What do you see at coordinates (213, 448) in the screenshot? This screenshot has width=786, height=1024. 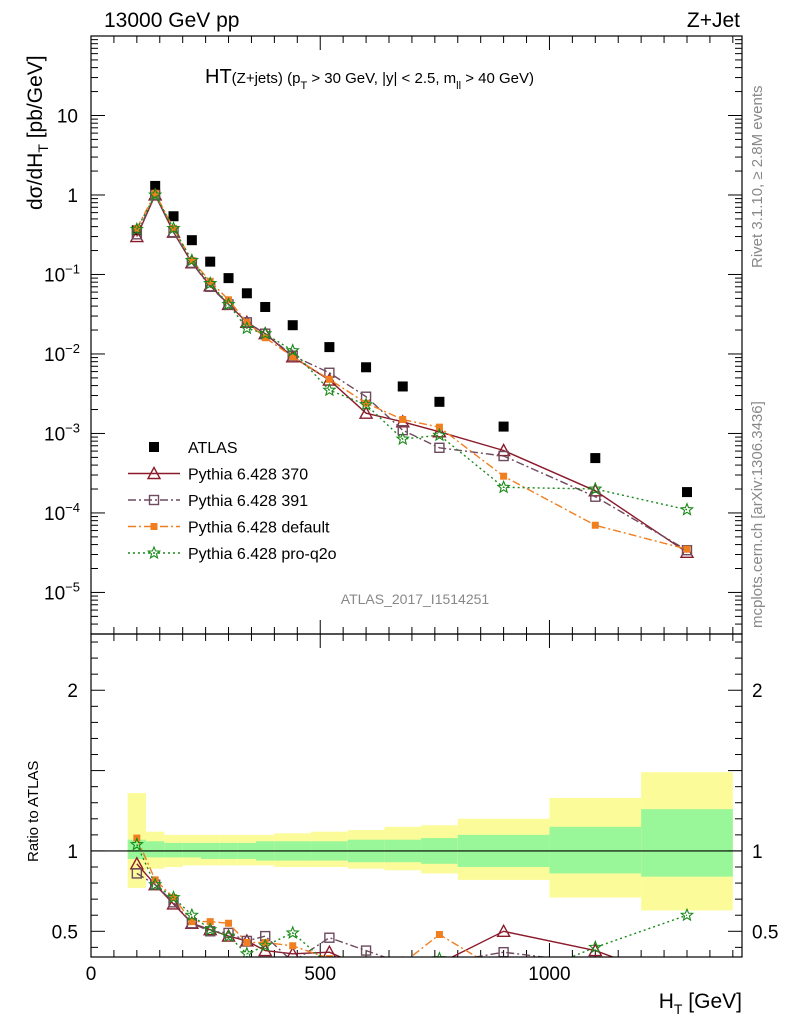 I see `legend-label: ATLAS` at bounding box center [213, 448].